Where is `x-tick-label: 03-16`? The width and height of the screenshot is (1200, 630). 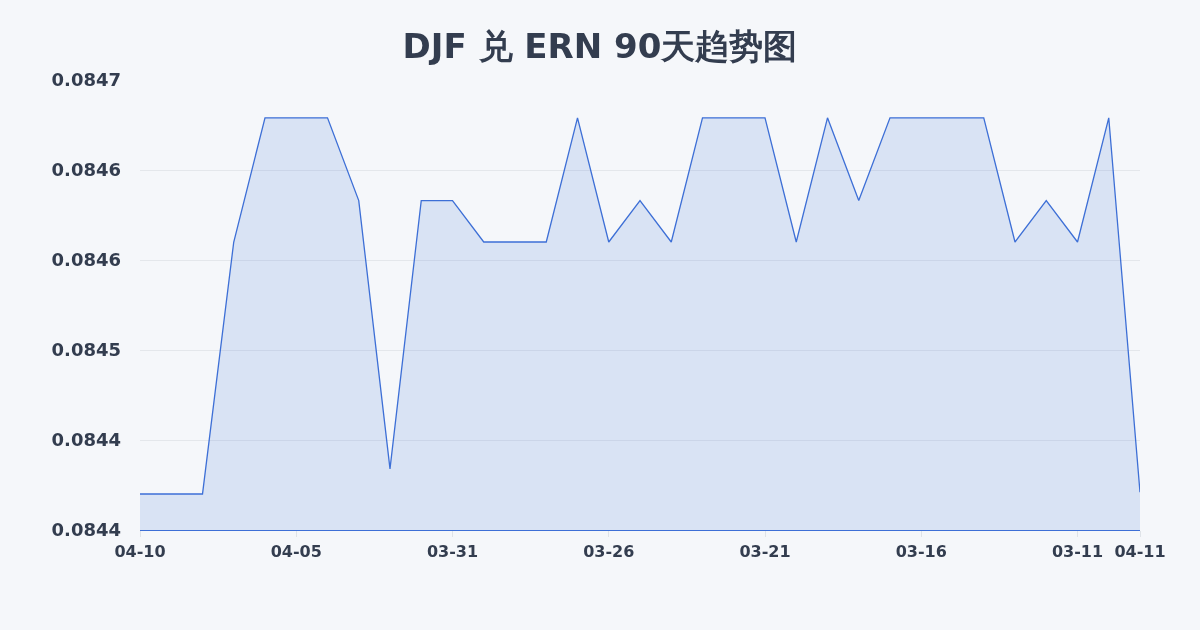
x-tick-label: 03-16 is located at coordinates (921, 551).